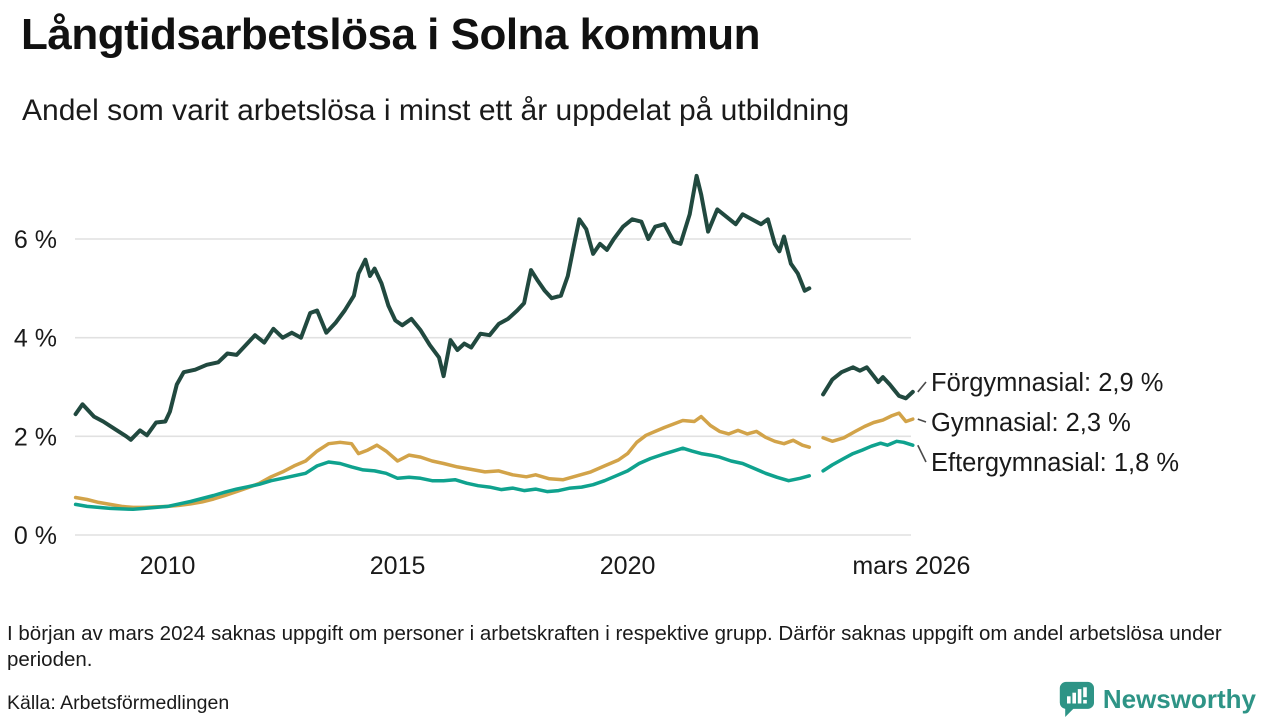 The image size is (1280, 720). I want to click on source-label: Källa: Arbetsförmedlingen, so click(118, 703).